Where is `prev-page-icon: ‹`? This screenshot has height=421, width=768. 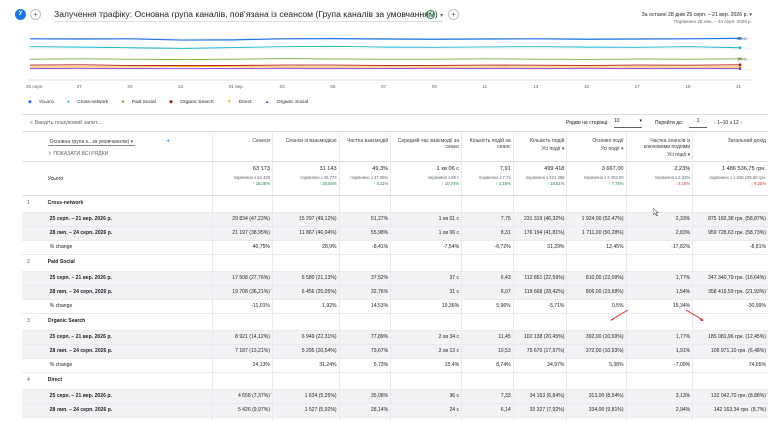 prev-page-icon: ‹ is located at coordinates (715, 123).